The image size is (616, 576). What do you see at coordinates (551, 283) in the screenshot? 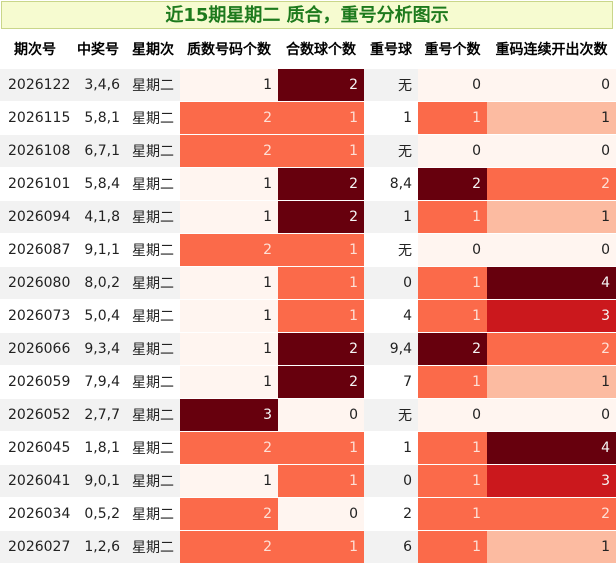
I see `cell-repeat-streak: 4` at bounding box center [551, 283].